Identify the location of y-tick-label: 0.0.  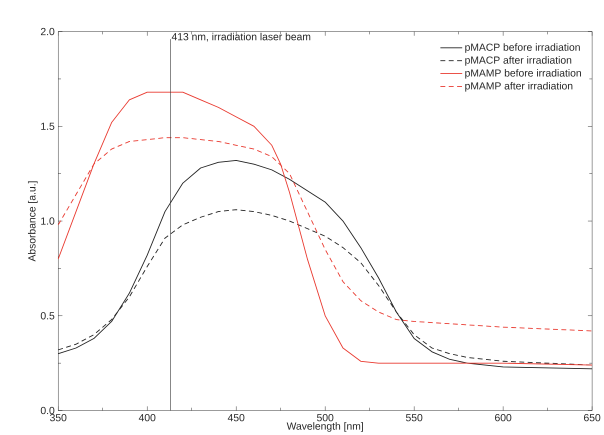
(47, 410).